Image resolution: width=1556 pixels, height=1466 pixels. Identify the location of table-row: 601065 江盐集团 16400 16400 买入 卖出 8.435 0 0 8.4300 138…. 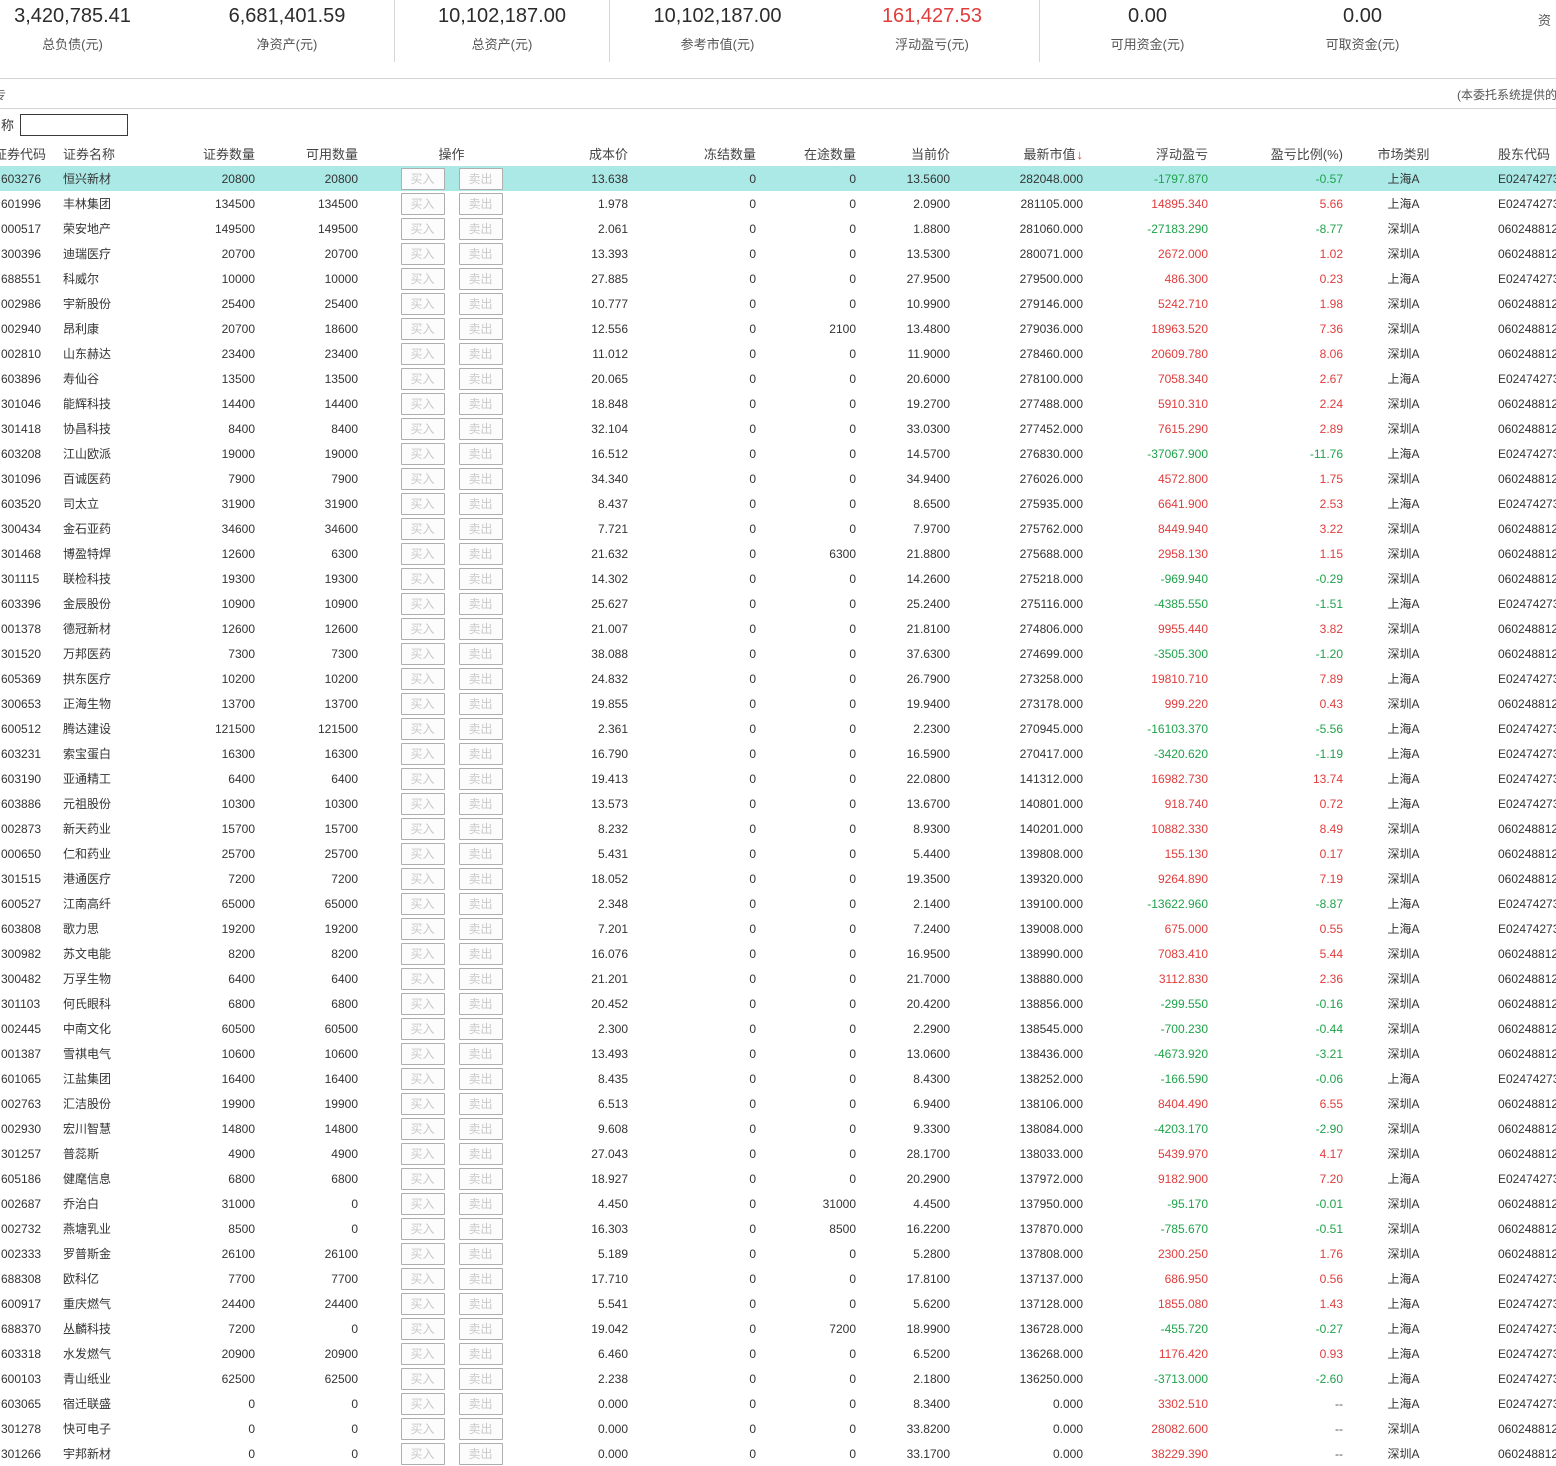
(778, 1078).